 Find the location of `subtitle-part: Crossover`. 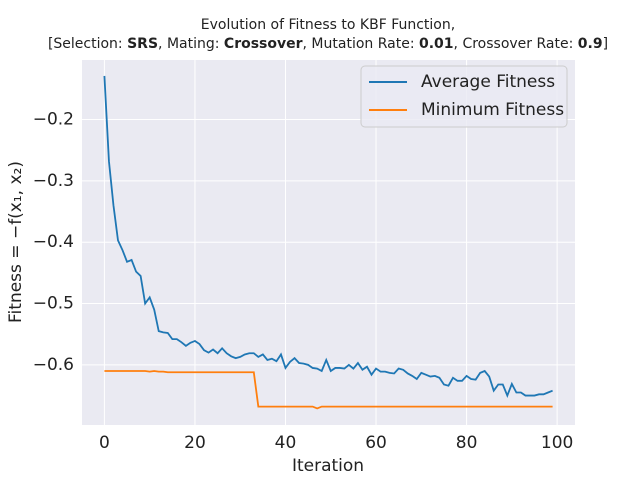

subtitle-part: Crossover is located at coordinates (263, 44).